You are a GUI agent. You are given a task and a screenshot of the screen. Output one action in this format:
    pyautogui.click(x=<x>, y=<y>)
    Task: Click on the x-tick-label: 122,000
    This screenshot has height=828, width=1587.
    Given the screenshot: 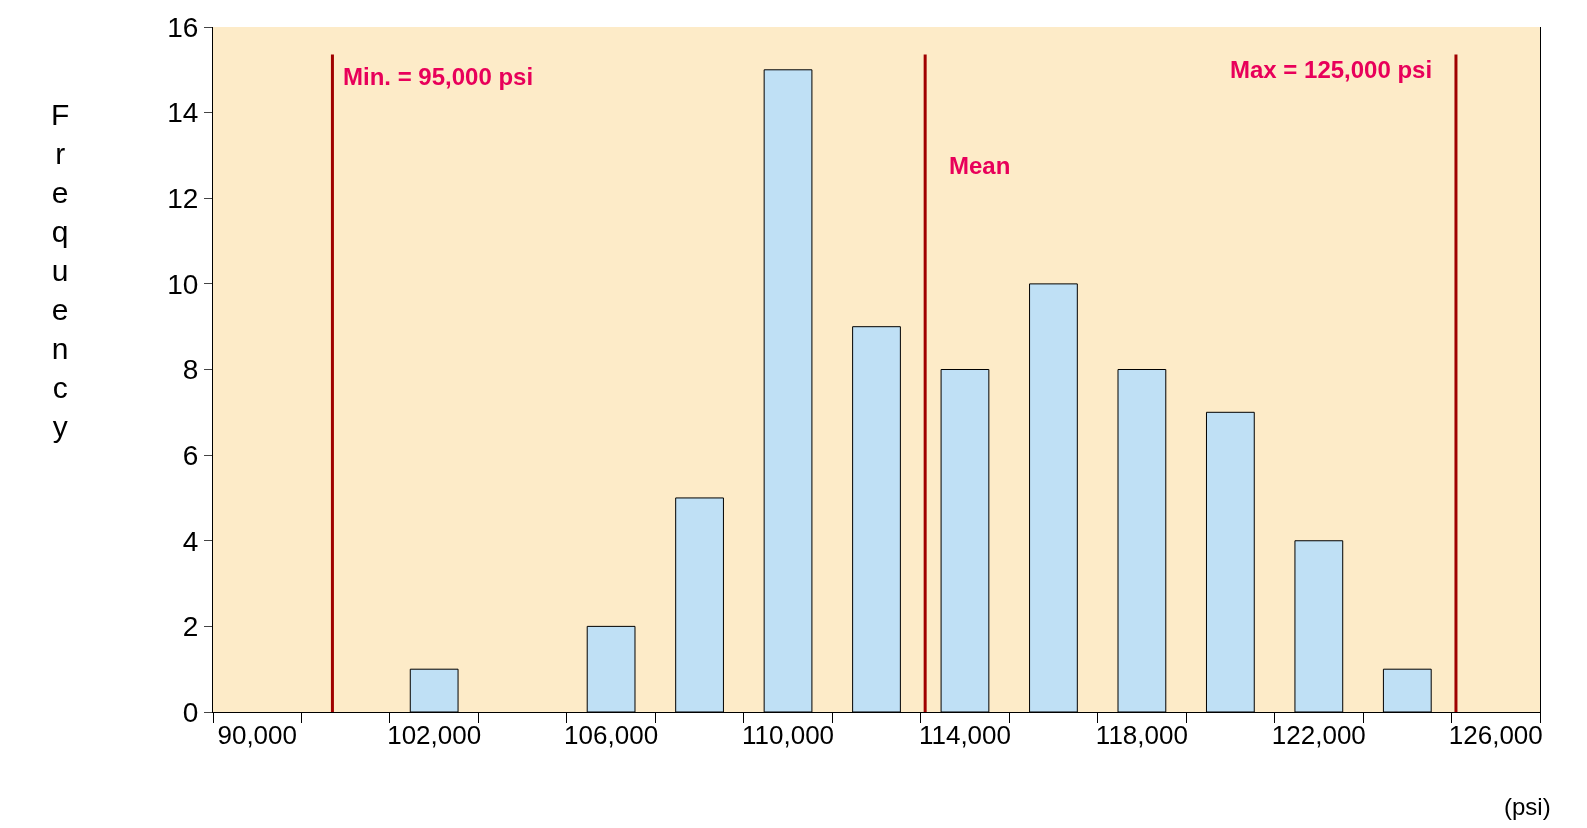 What is the action you would take?
    pyautogui.click(x=1318, y=735)
    